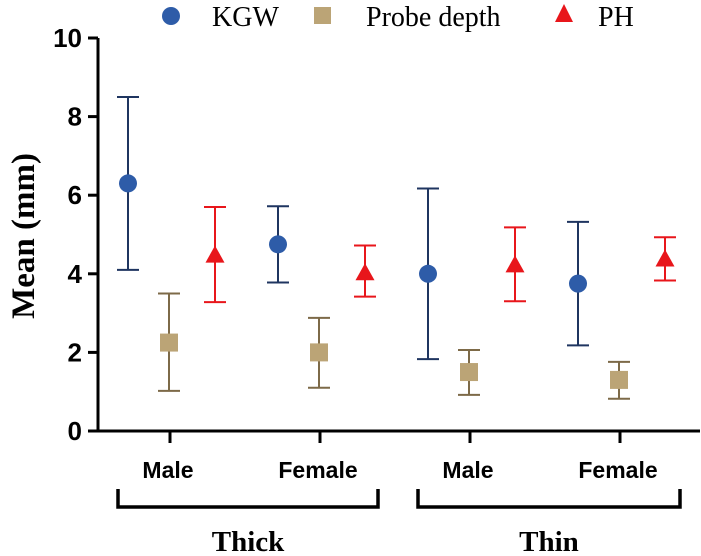  Describe the element at coordinates (564, 13) in the screenshot. I see `legend-marker-ph` at that location.